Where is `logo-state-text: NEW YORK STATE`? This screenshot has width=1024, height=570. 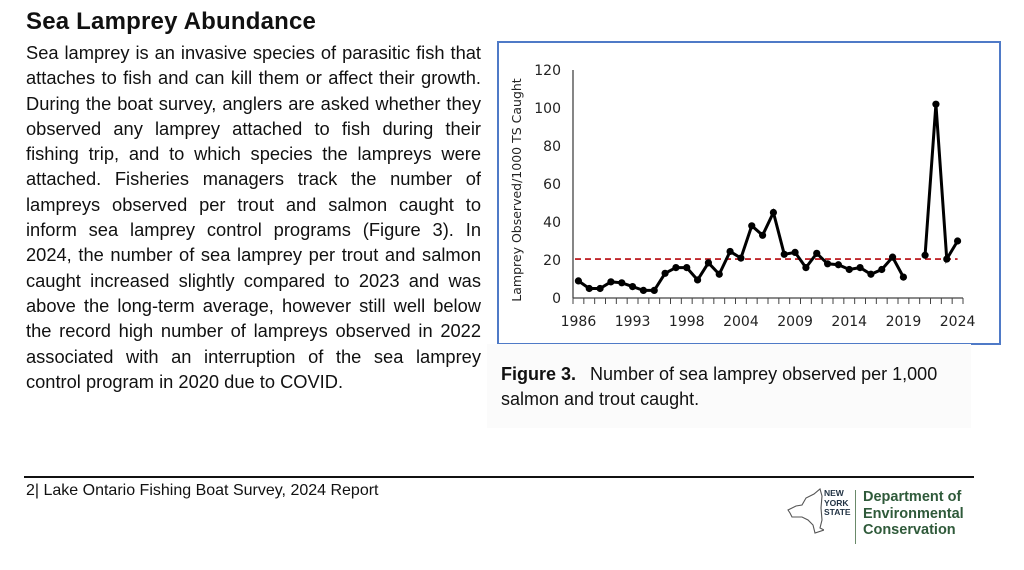
logo-state-text: NEW YORK STATE is located at coordinates (837, 503).